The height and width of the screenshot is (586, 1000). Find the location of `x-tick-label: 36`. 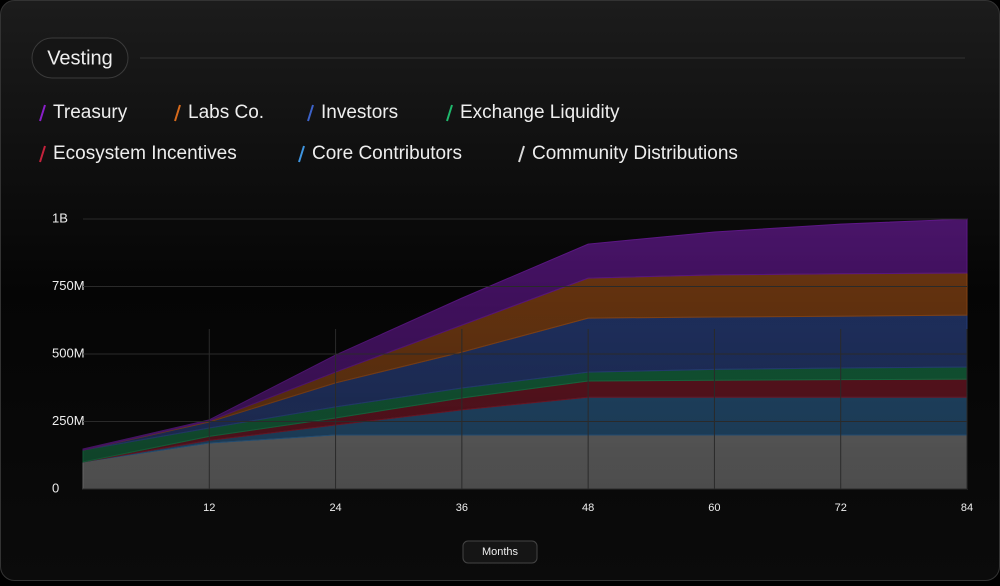

x-tick-label: 36 is located at coordinates (462, 508).